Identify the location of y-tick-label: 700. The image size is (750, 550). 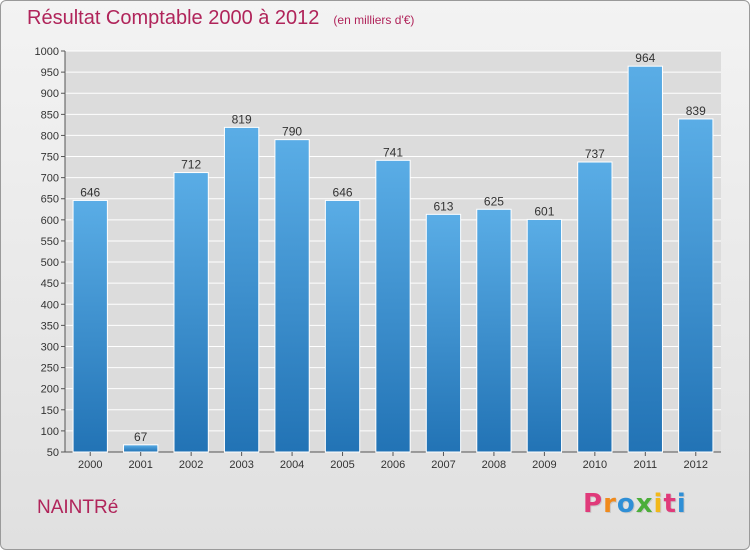
(50, 179).